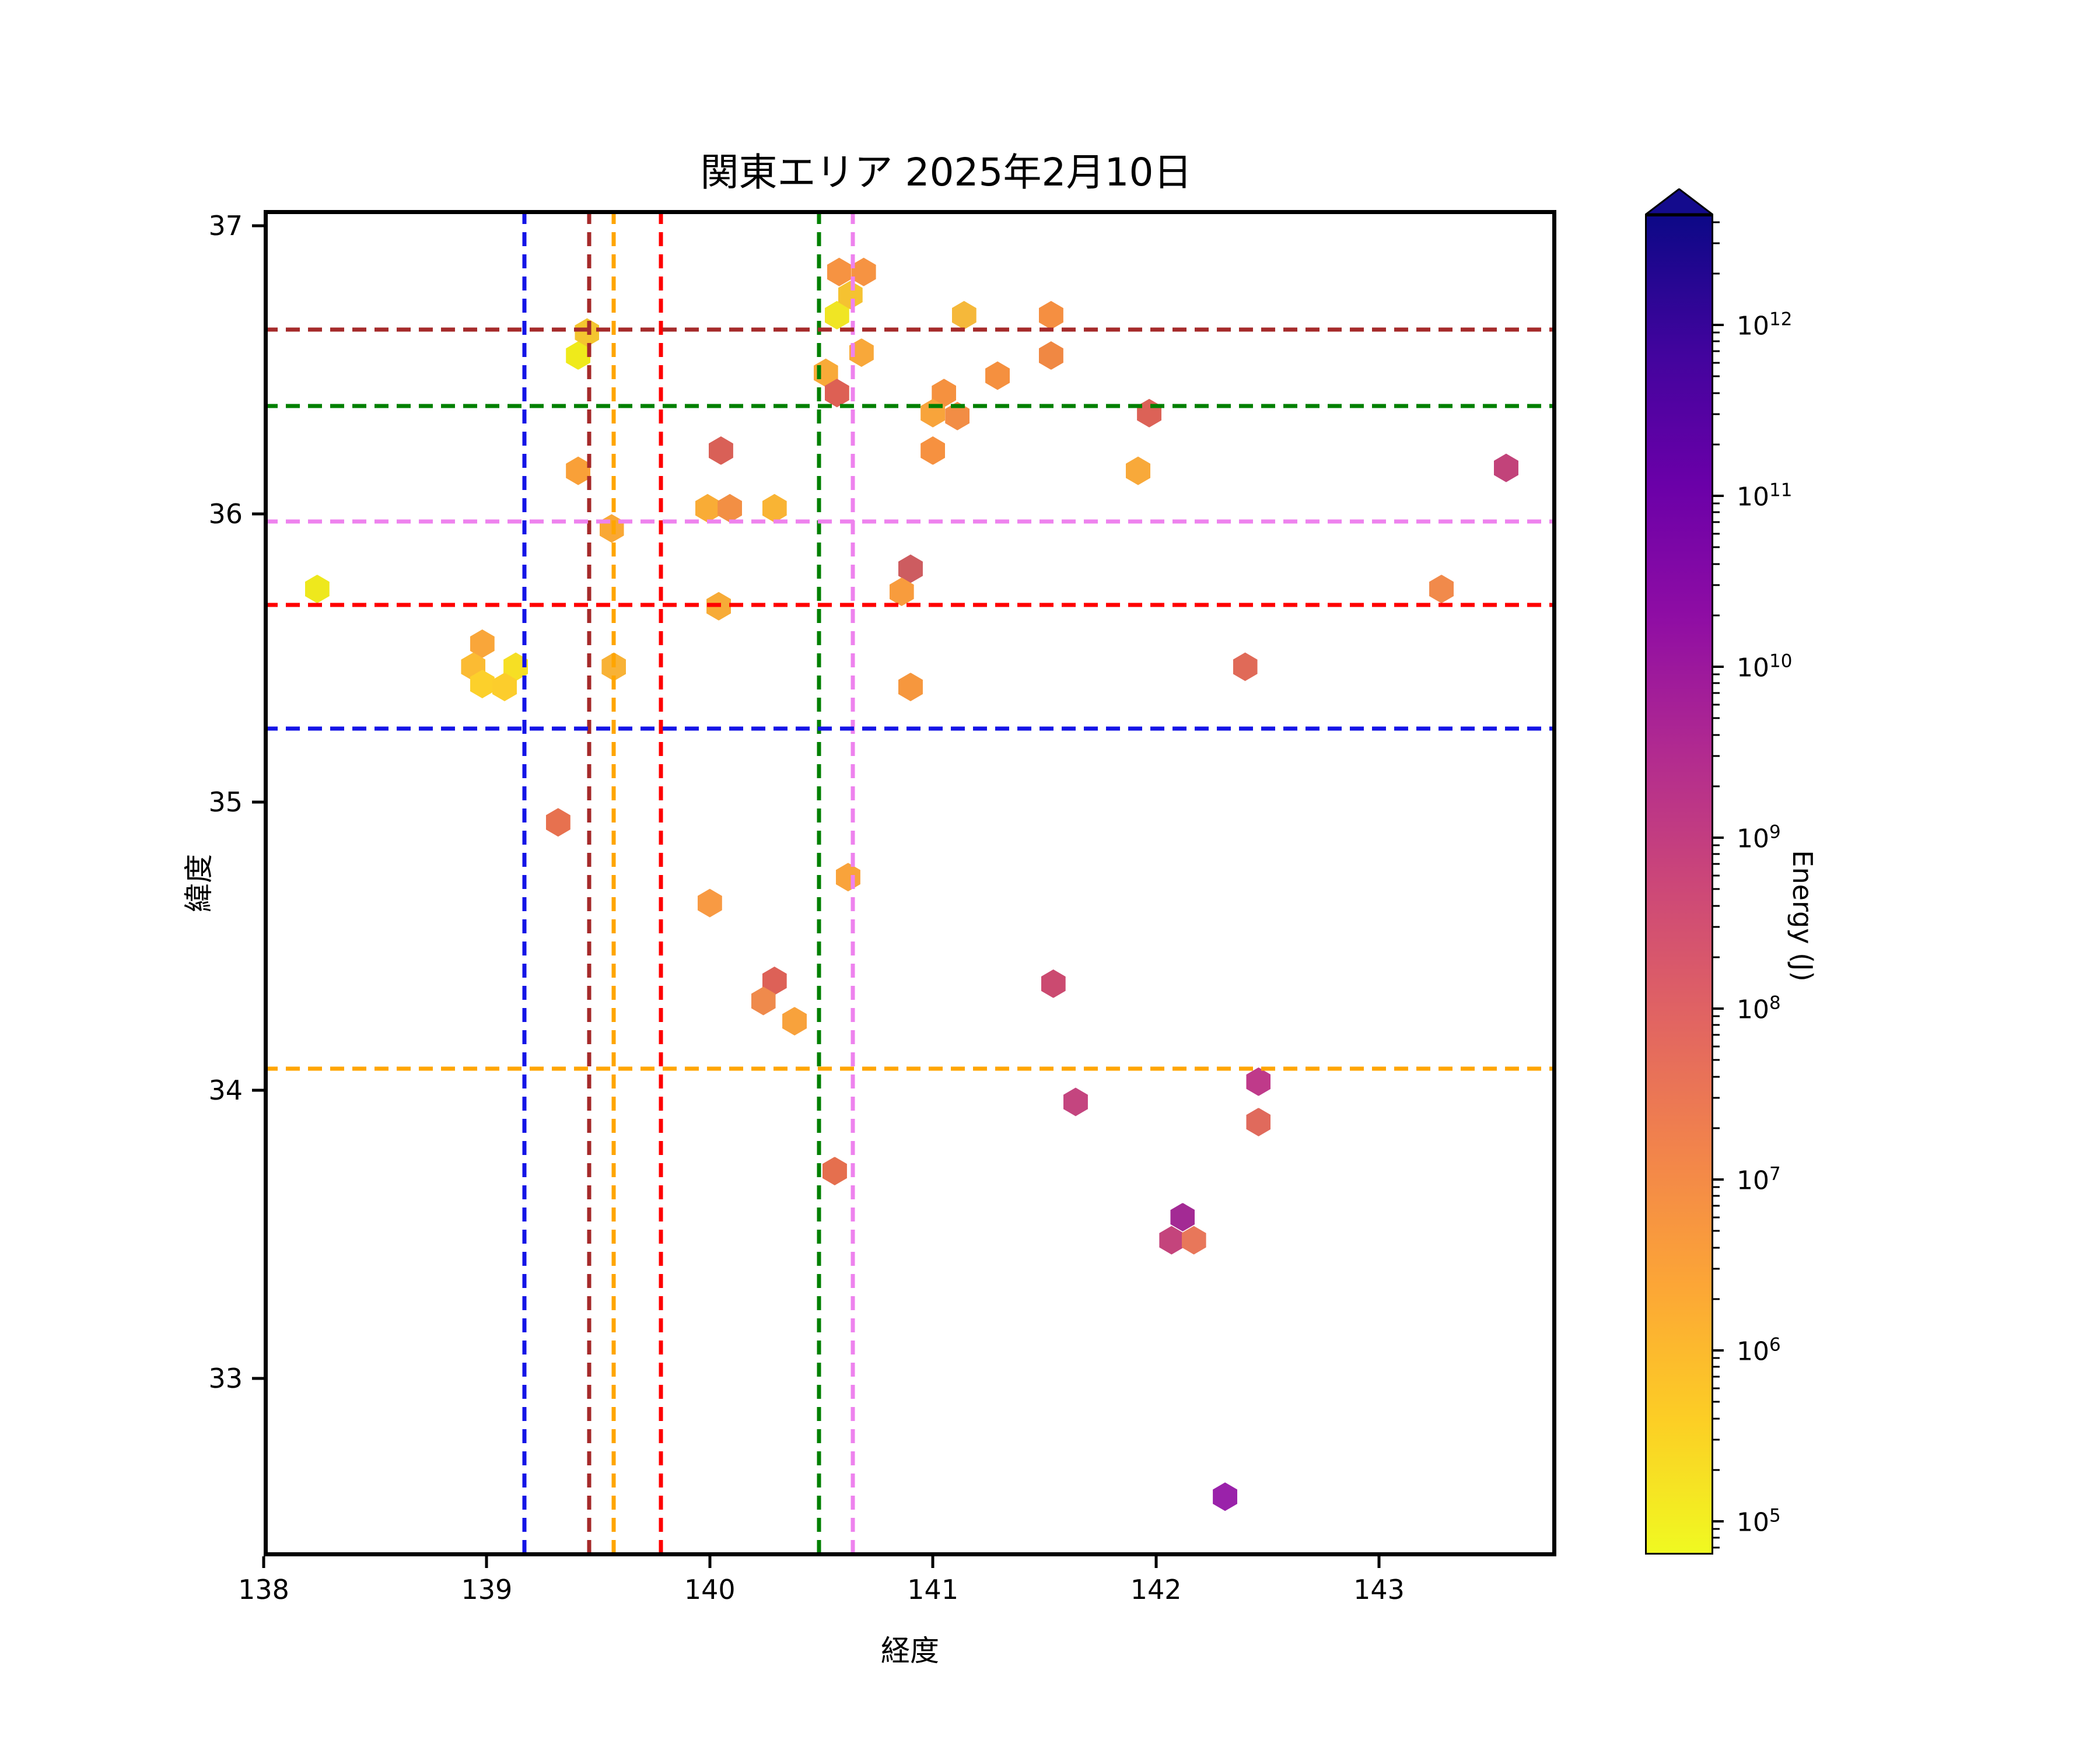 The width and height of the screenshot is (2100, 1750). Describe the element at coordinates (1765, 325) in the screenshot. I see `colorbar-tick-label: 10¹²` at that location.